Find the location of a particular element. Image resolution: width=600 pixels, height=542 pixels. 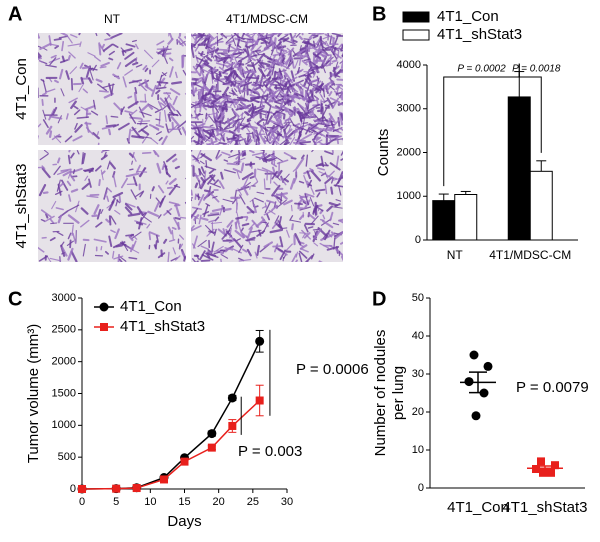

legend-label: 4T1_Con is located at coordinates (468, 16).